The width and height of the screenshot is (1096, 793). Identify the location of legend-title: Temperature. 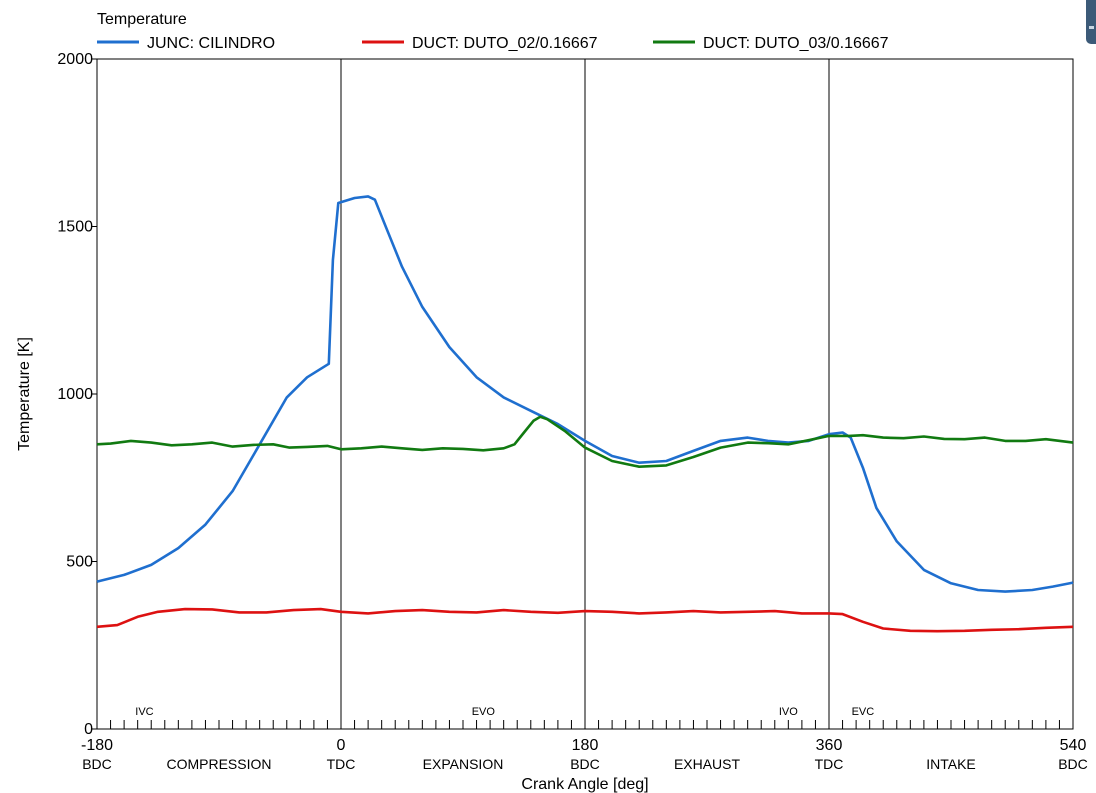
(142, 19).